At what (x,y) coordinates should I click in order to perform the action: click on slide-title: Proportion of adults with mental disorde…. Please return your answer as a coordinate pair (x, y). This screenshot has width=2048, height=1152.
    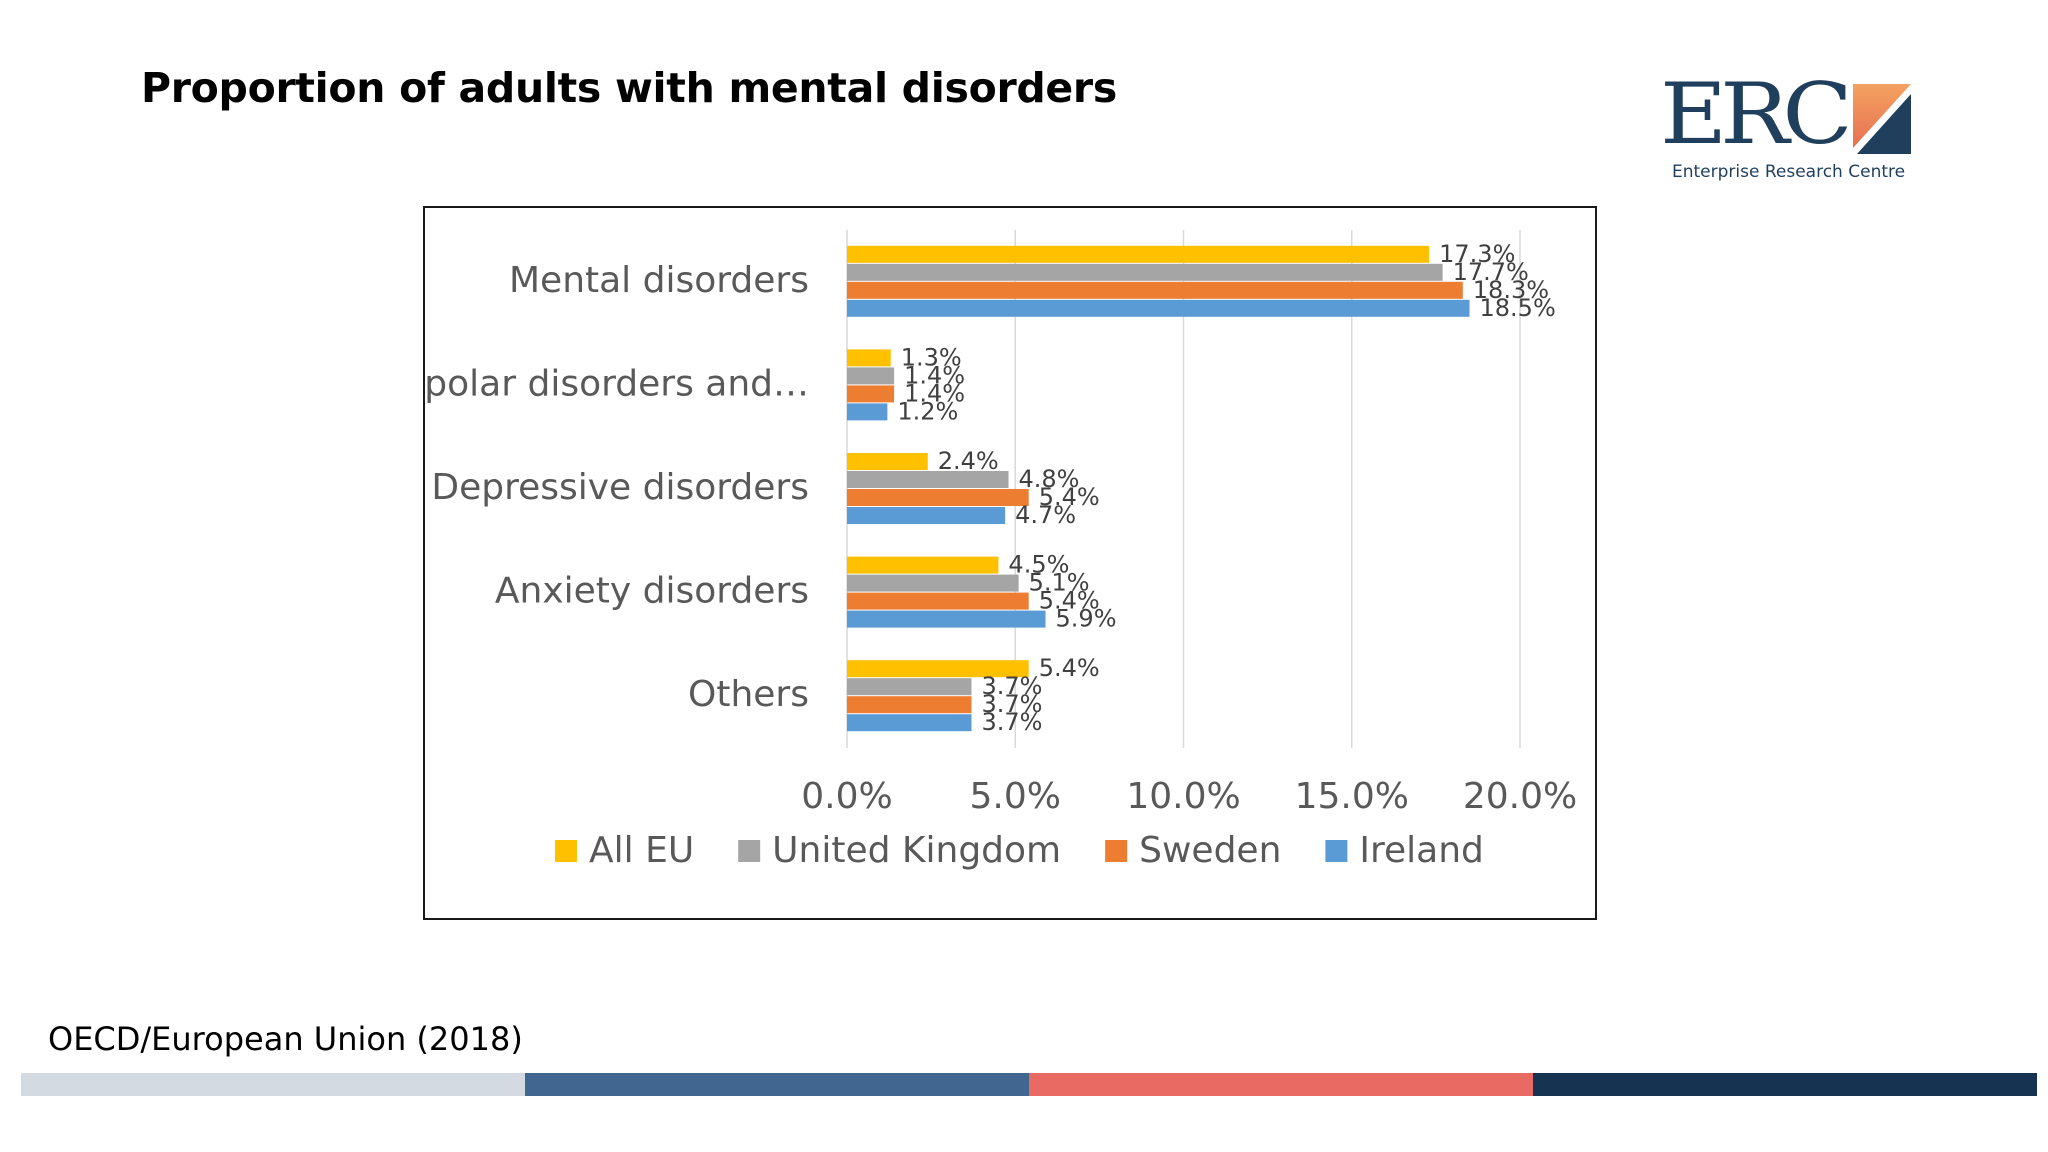
    Looking at the image, I should click on (629, 88).